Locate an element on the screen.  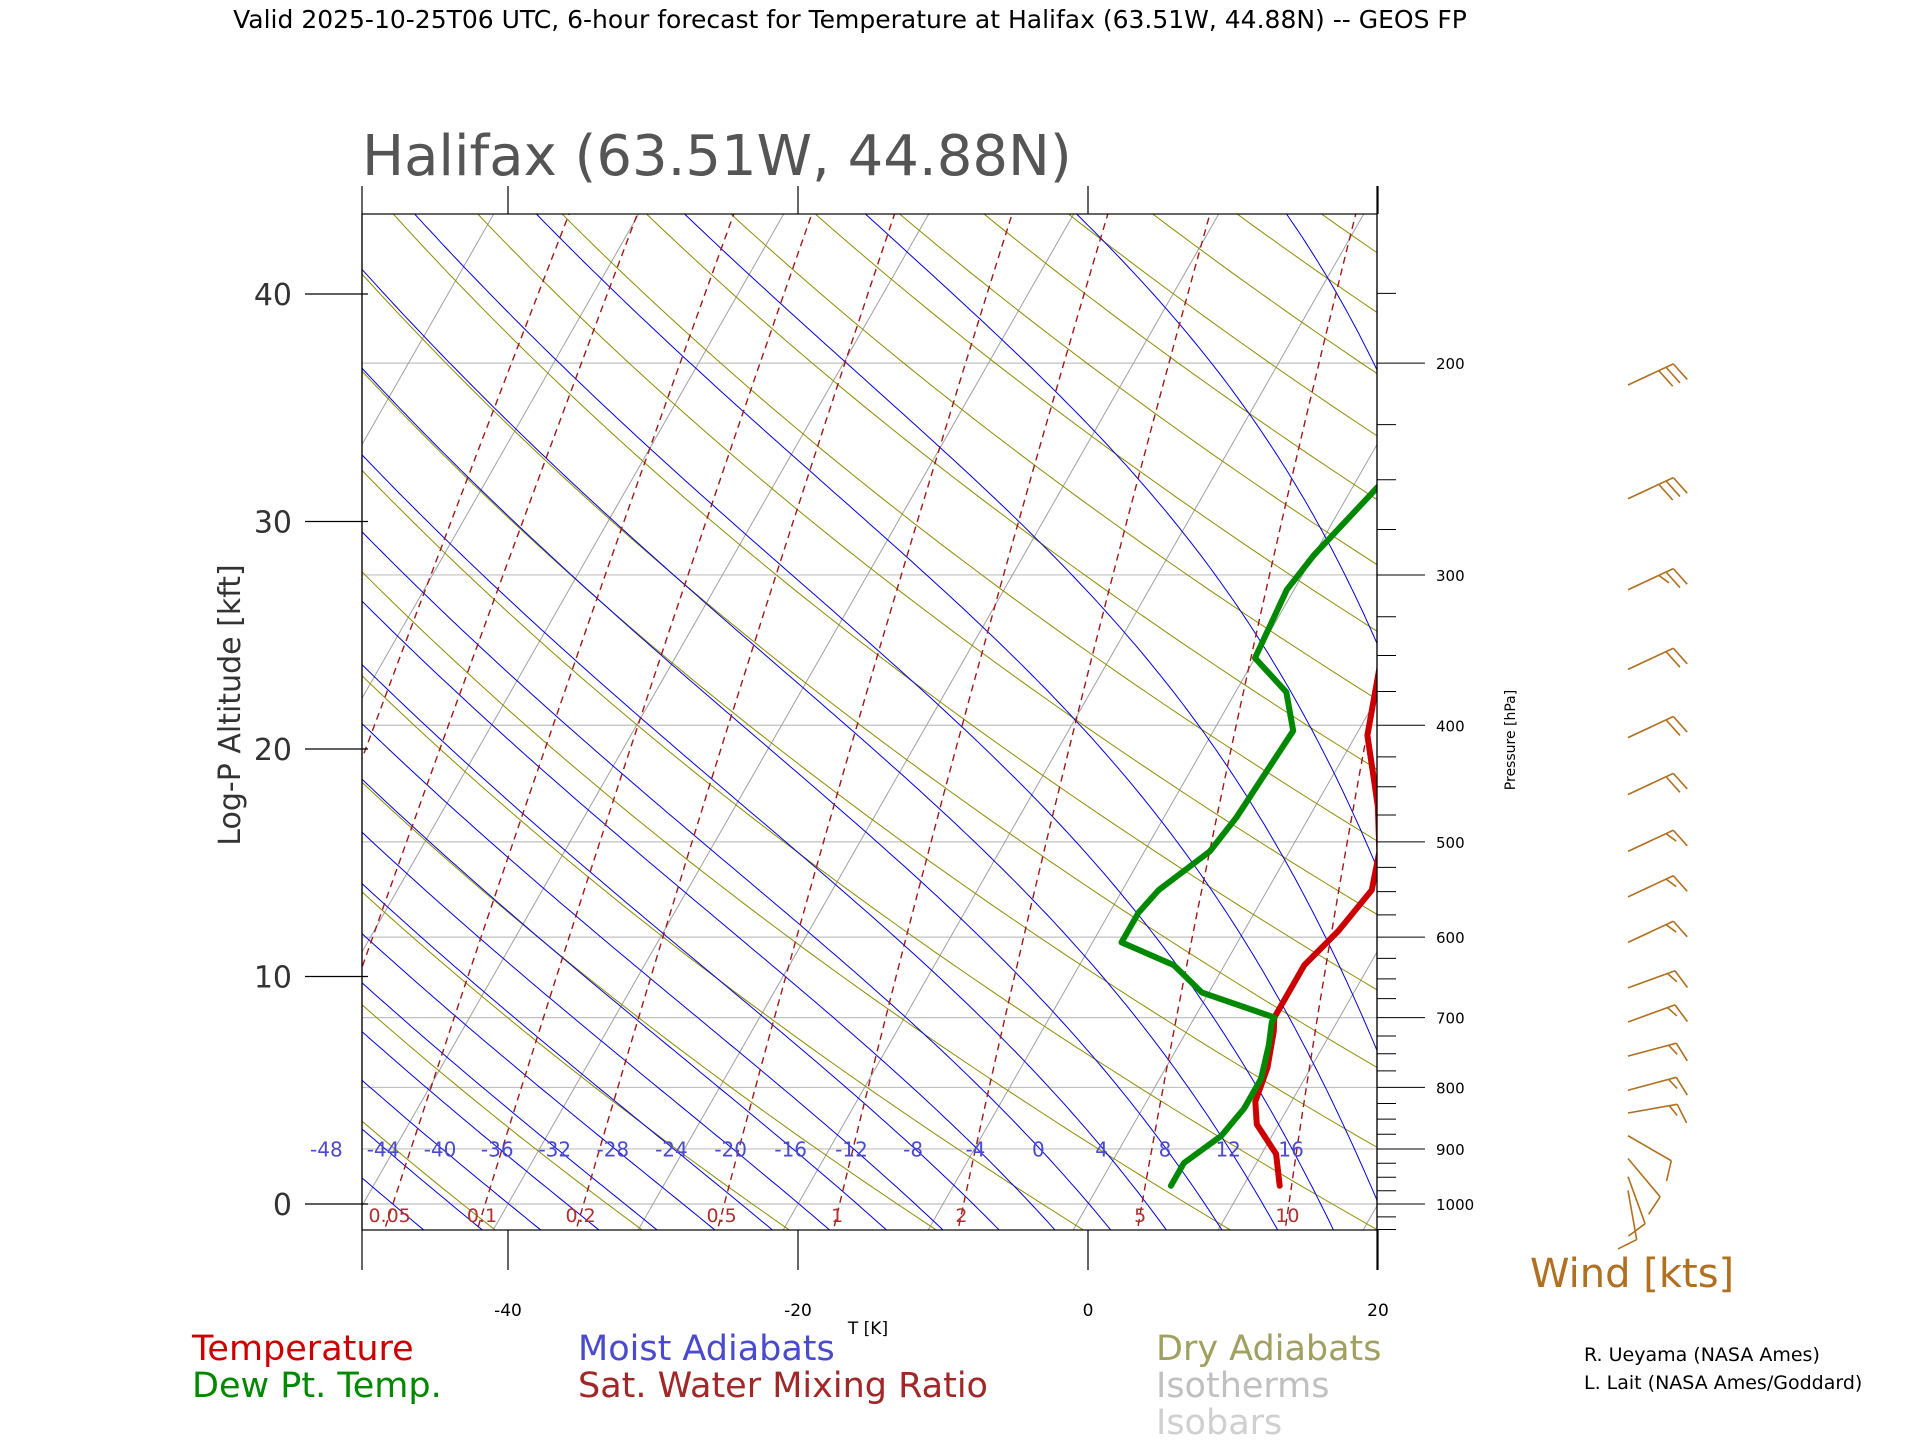
moist-adiabat-label: -8 is located at coordinates (913, 1149).